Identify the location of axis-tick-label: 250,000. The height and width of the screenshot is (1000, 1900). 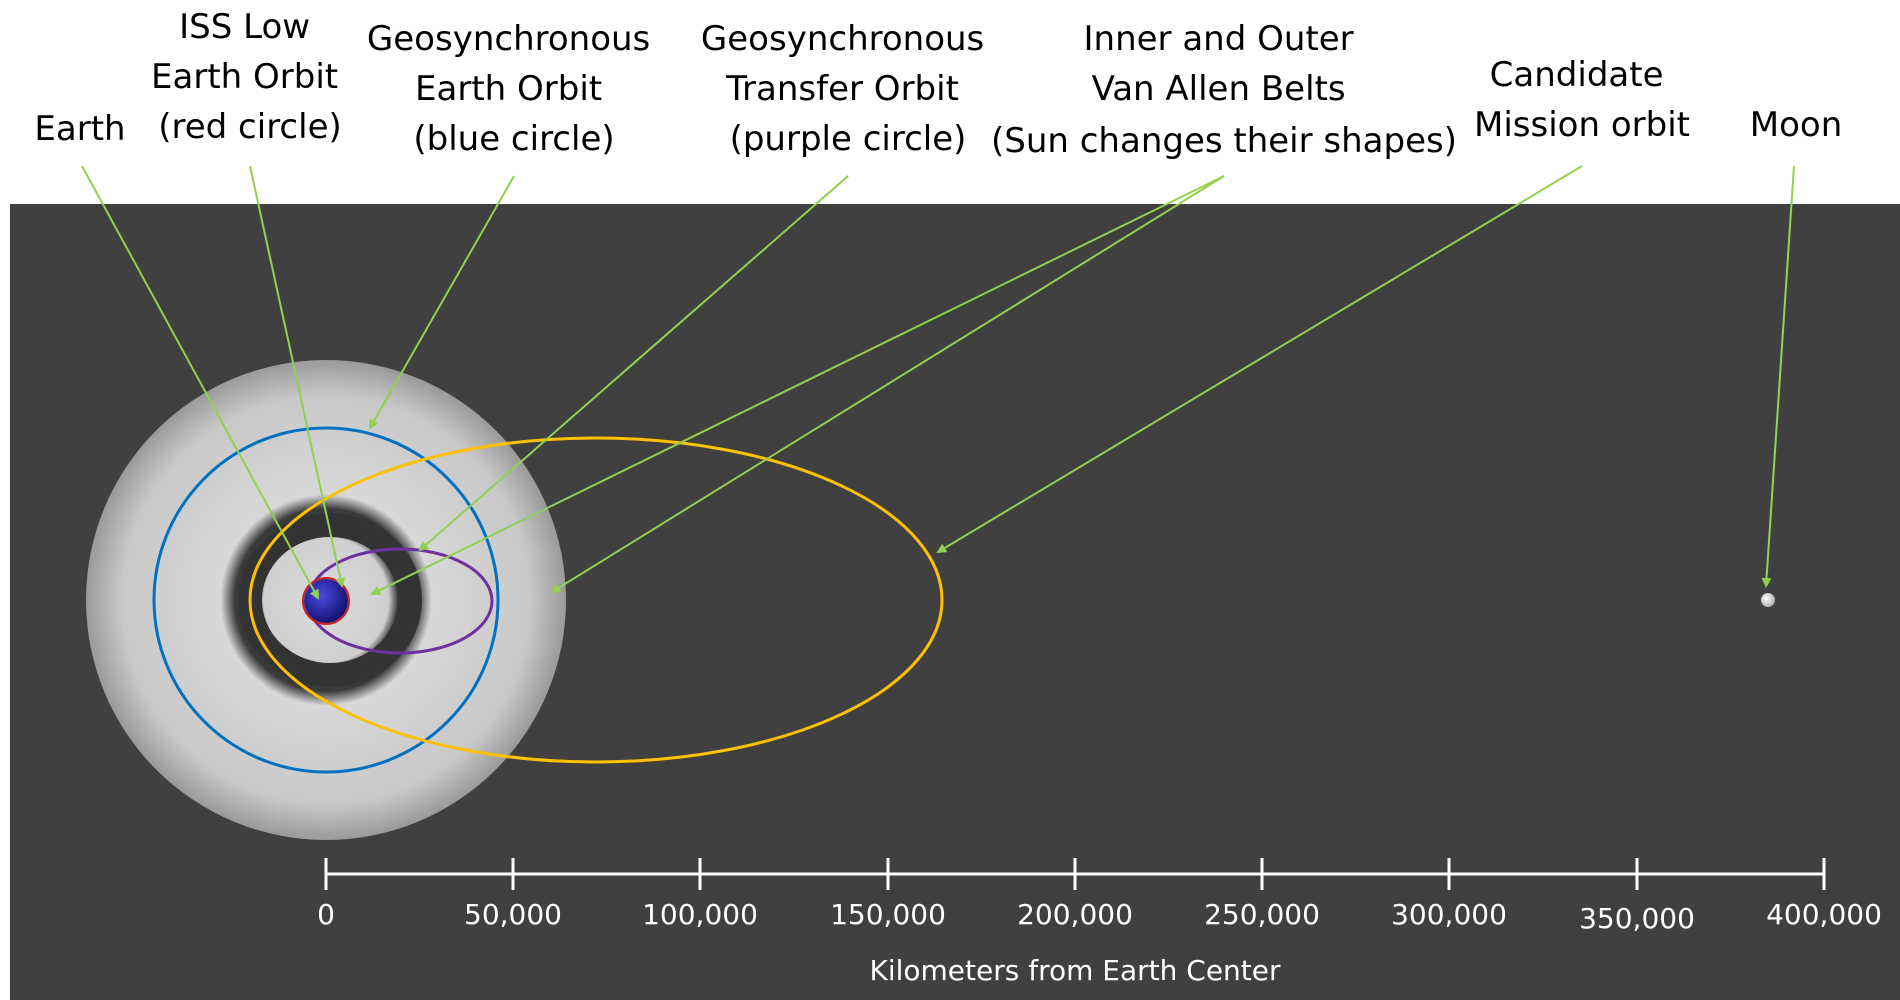
(1262, 914).